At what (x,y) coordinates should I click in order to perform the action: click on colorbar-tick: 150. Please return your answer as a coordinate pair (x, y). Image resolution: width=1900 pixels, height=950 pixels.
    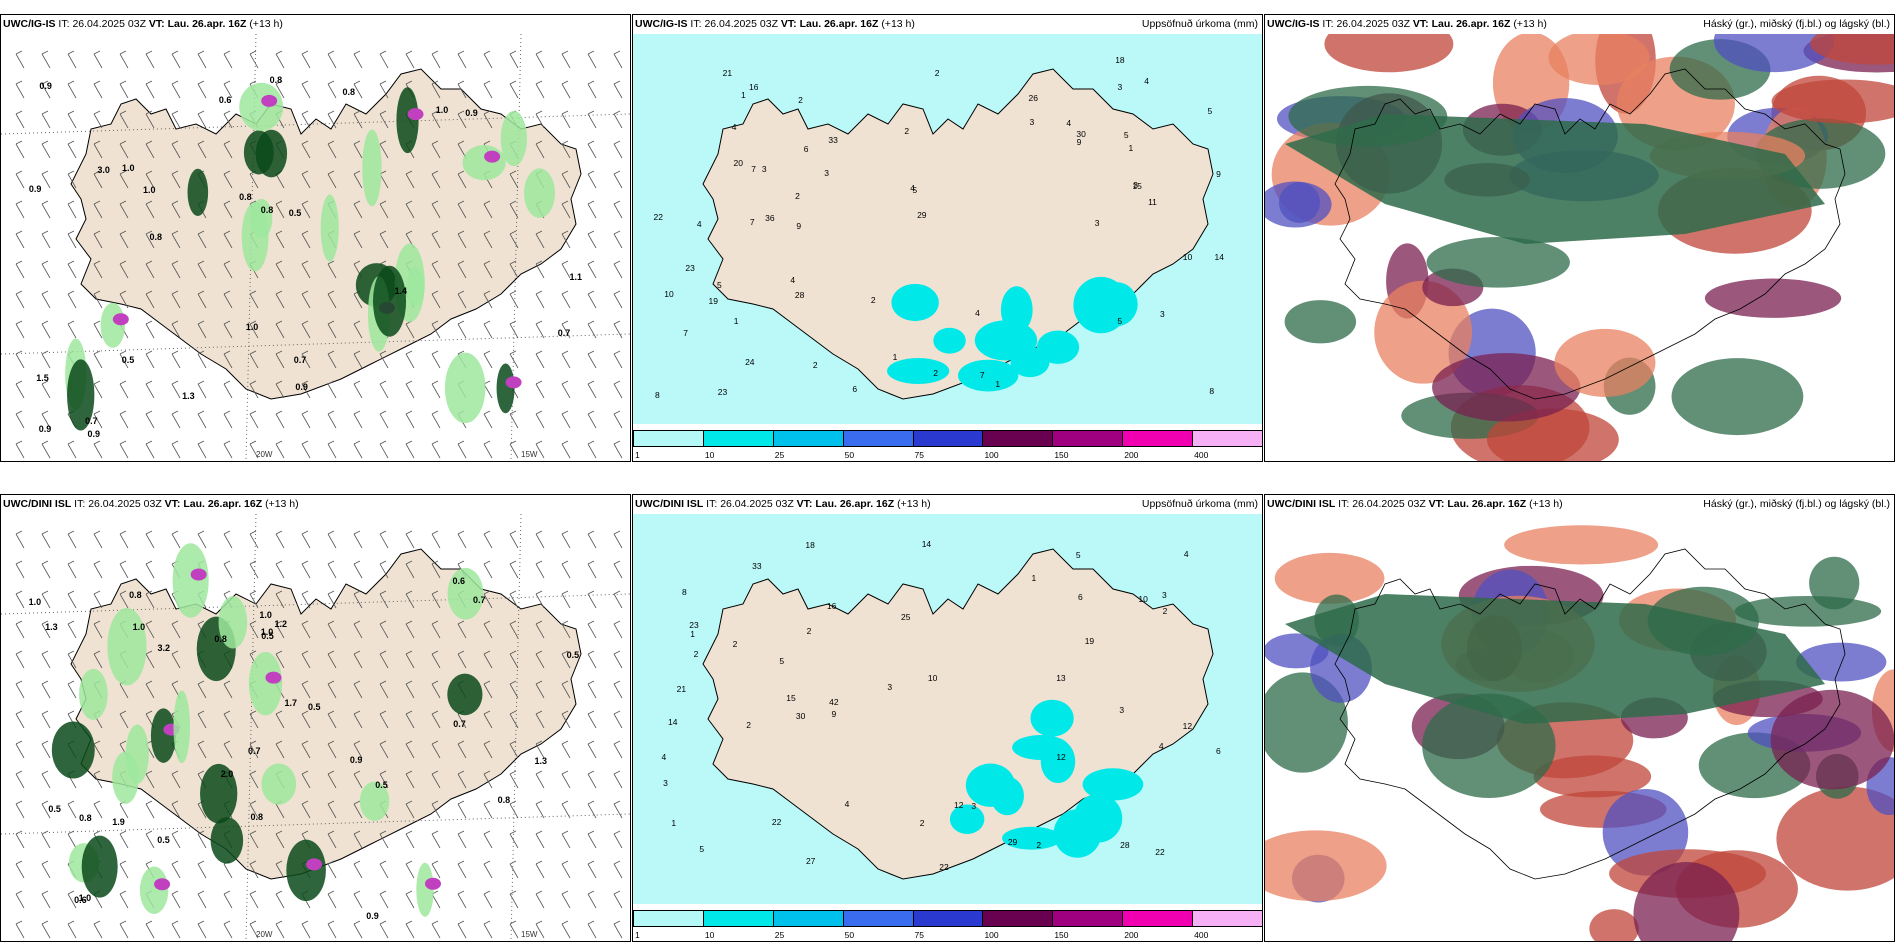
    Looking at the image, I should click on (1061, 935).